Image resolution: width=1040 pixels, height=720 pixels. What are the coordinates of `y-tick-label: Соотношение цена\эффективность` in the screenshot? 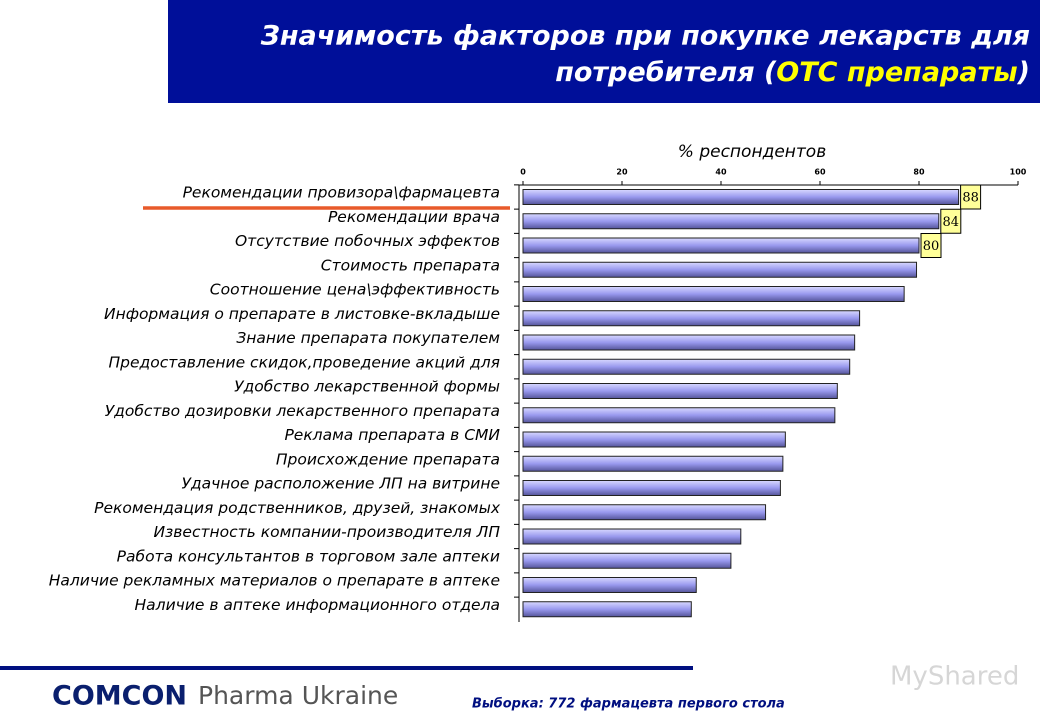 It's located at (355, 290).